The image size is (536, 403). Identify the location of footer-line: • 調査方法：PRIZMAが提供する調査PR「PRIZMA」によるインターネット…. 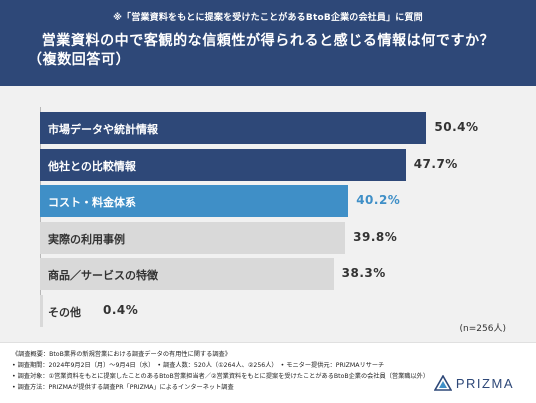
(123, 387).